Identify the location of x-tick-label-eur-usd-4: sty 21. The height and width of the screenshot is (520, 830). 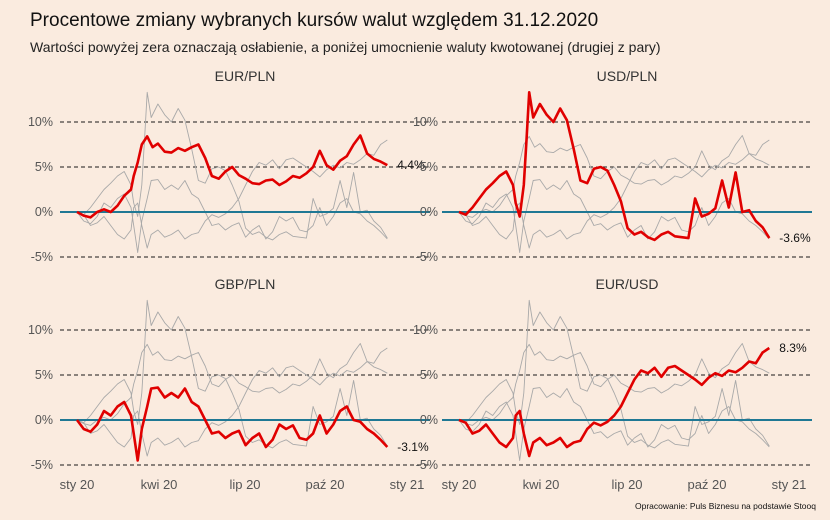
(789, 484).